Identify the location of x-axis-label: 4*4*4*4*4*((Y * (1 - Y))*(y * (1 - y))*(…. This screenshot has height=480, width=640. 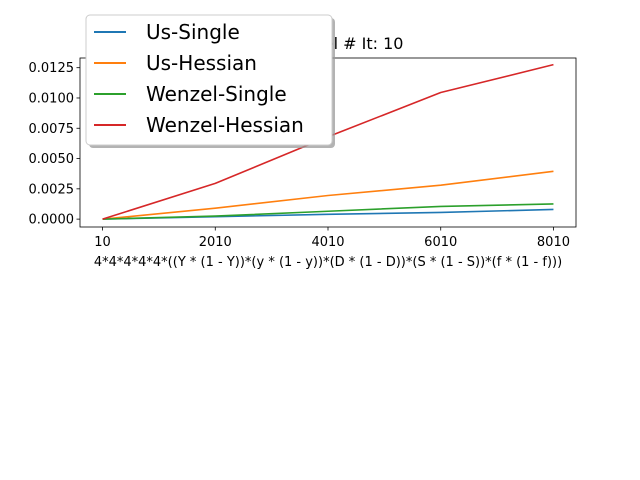
(328, 262).